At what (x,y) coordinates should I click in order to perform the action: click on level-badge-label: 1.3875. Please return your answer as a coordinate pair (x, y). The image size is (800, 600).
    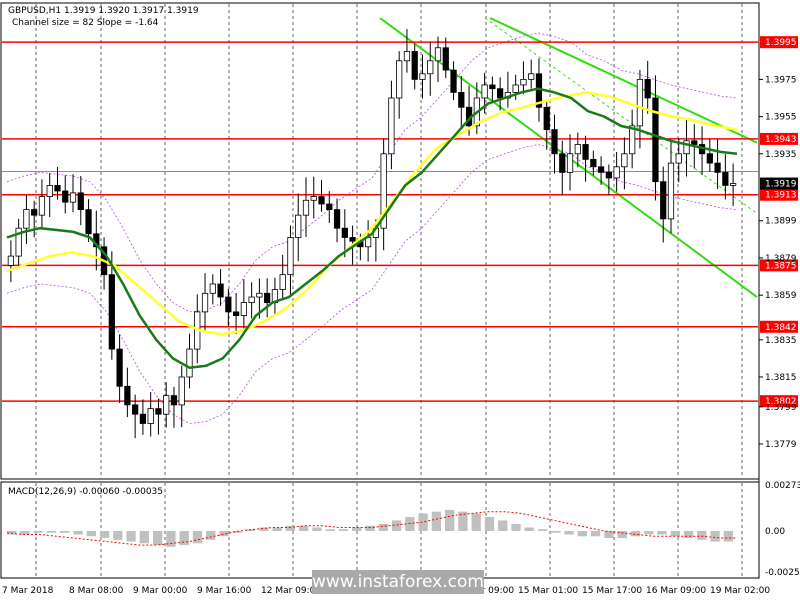
    Looking at the image, I should click on (781, 266).